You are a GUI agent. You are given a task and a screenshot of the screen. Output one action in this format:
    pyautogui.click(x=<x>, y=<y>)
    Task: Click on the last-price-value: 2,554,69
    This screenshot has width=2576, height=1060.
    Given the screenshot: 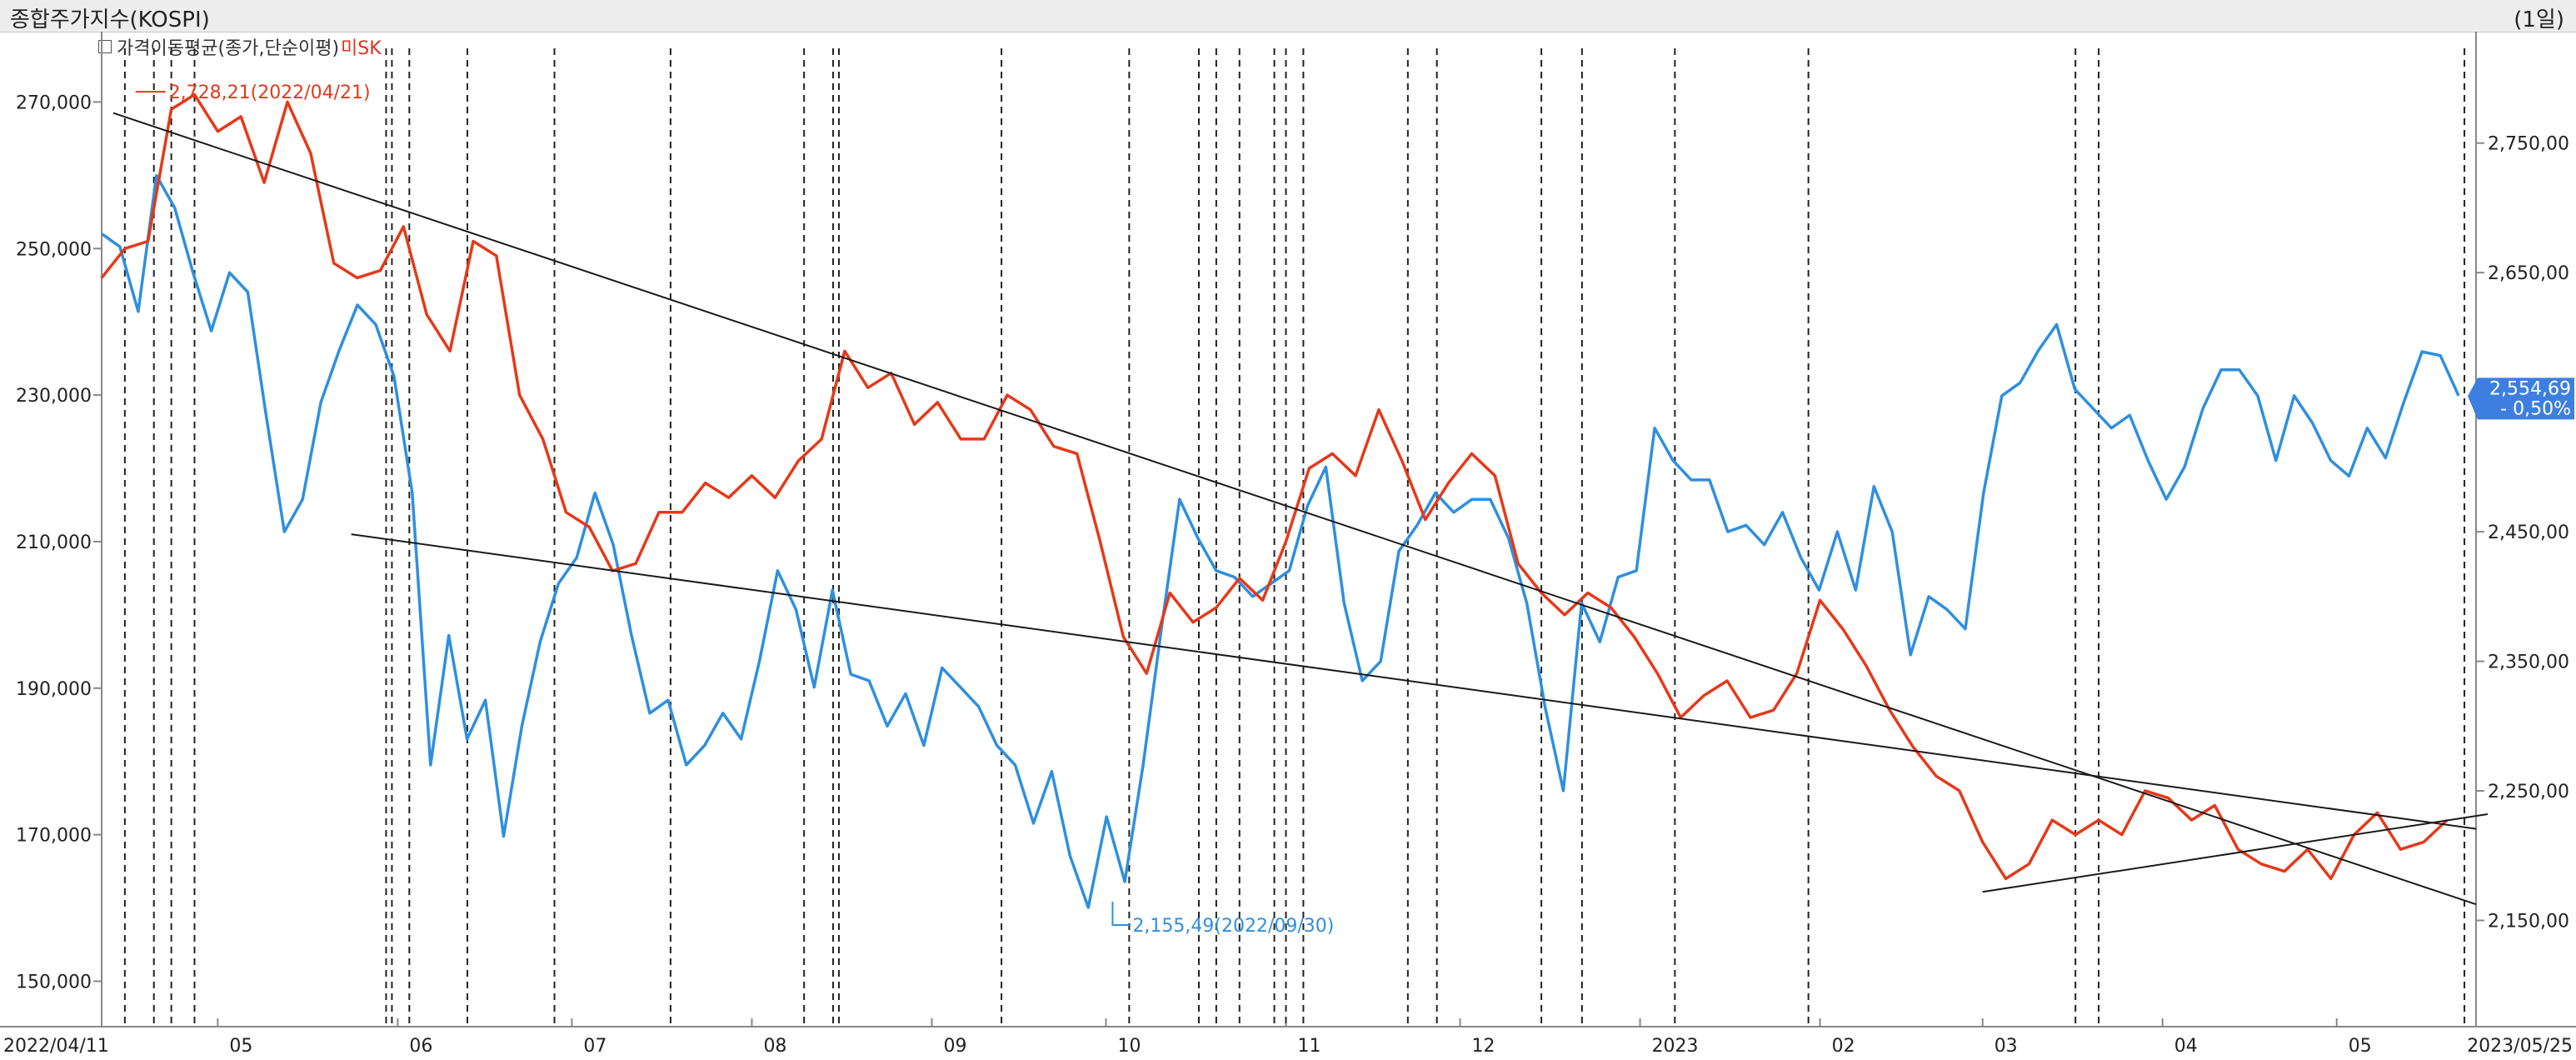 What is the action you would take?
    pyautogui.click(x=2530, y=388)
    